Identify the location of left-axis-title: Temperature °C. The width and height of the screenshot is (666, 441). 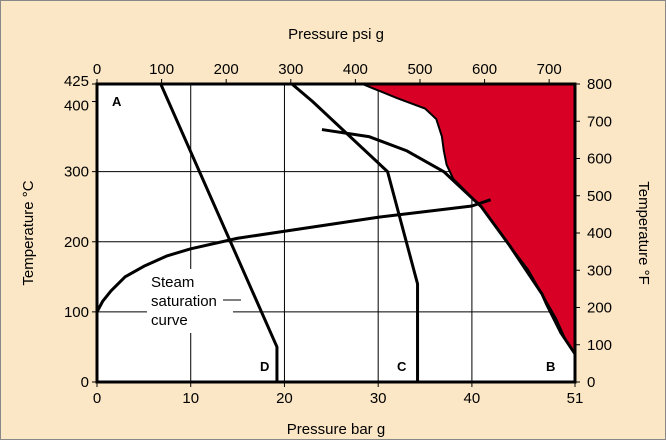
(28, 232).